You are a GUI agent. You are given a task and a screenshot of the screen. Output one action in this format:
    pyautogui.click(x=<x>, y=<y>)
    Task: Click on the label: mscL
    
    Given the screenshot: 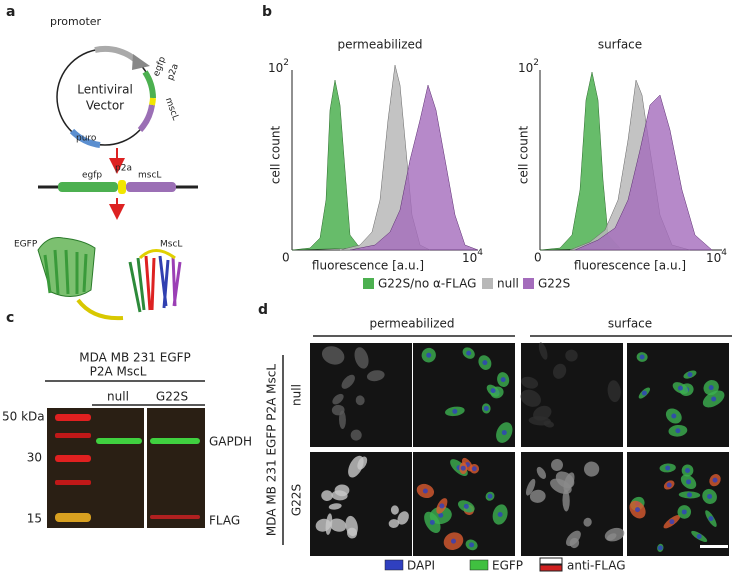 What is the action you would take?
    pyautogui.click(x=171, y=108)
    